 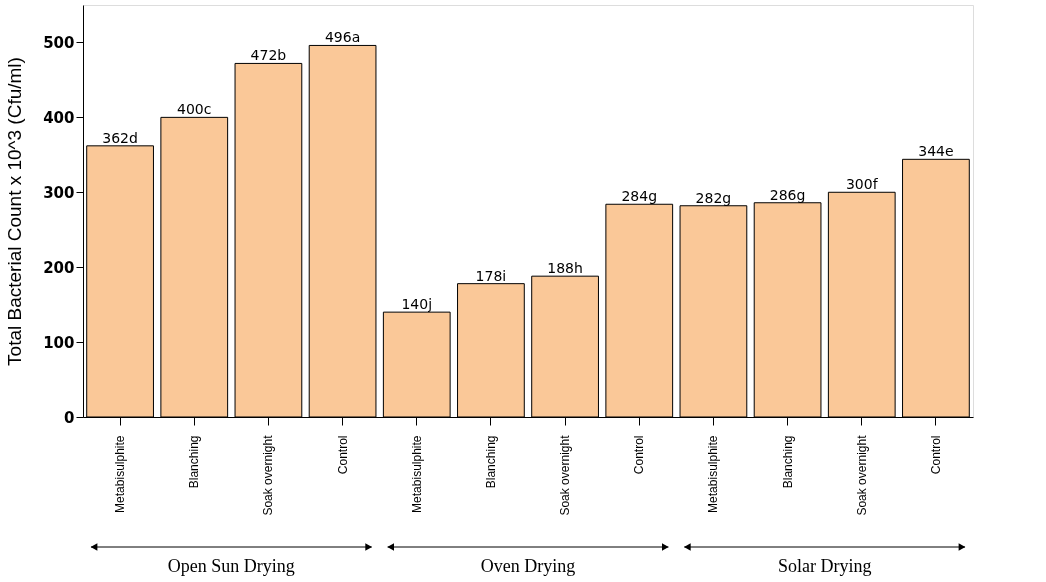 I want to click on data-label: 300f, so click(x=862, y=184).